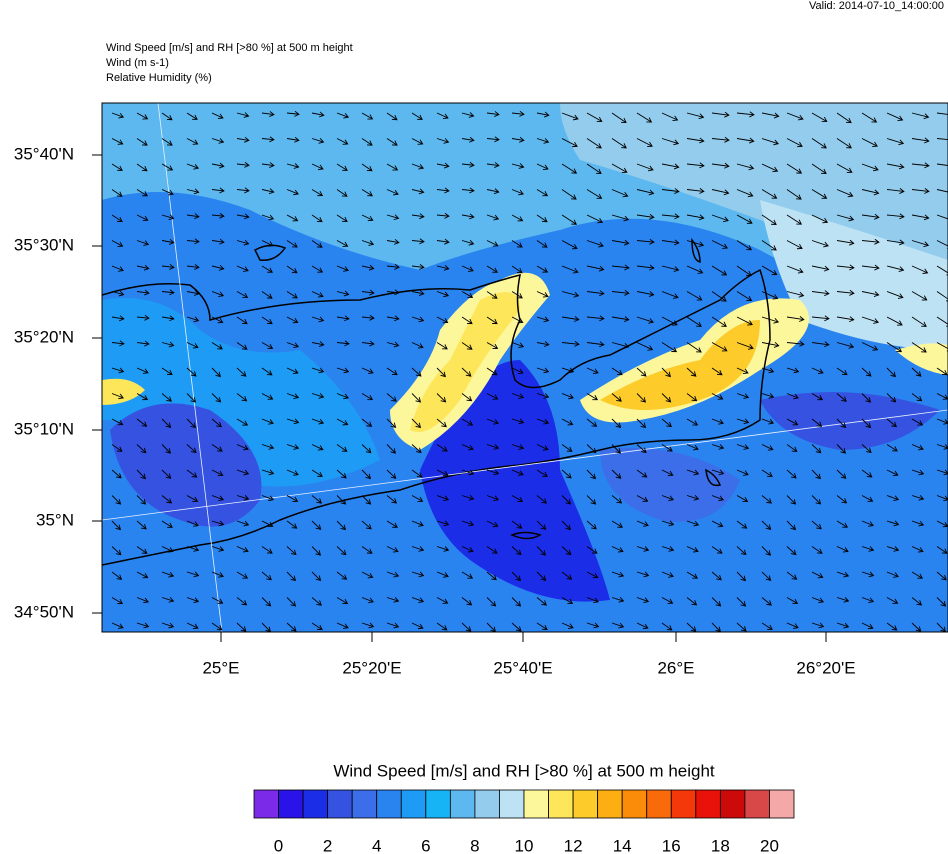 The image size is (948, 854). Describe the element at coordinates (327, 845) in the screenshot. I see `colorbar-label: 2` at that location.